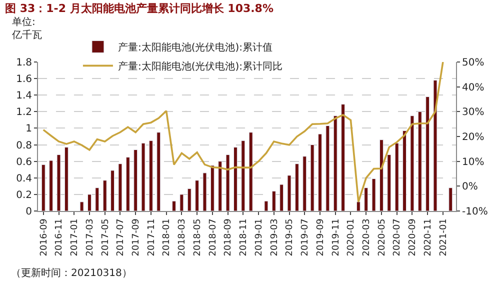 The height and width of the screenshot is (283, 500). I want to click on x-tick-label: 2017-11, so click(151, 237).